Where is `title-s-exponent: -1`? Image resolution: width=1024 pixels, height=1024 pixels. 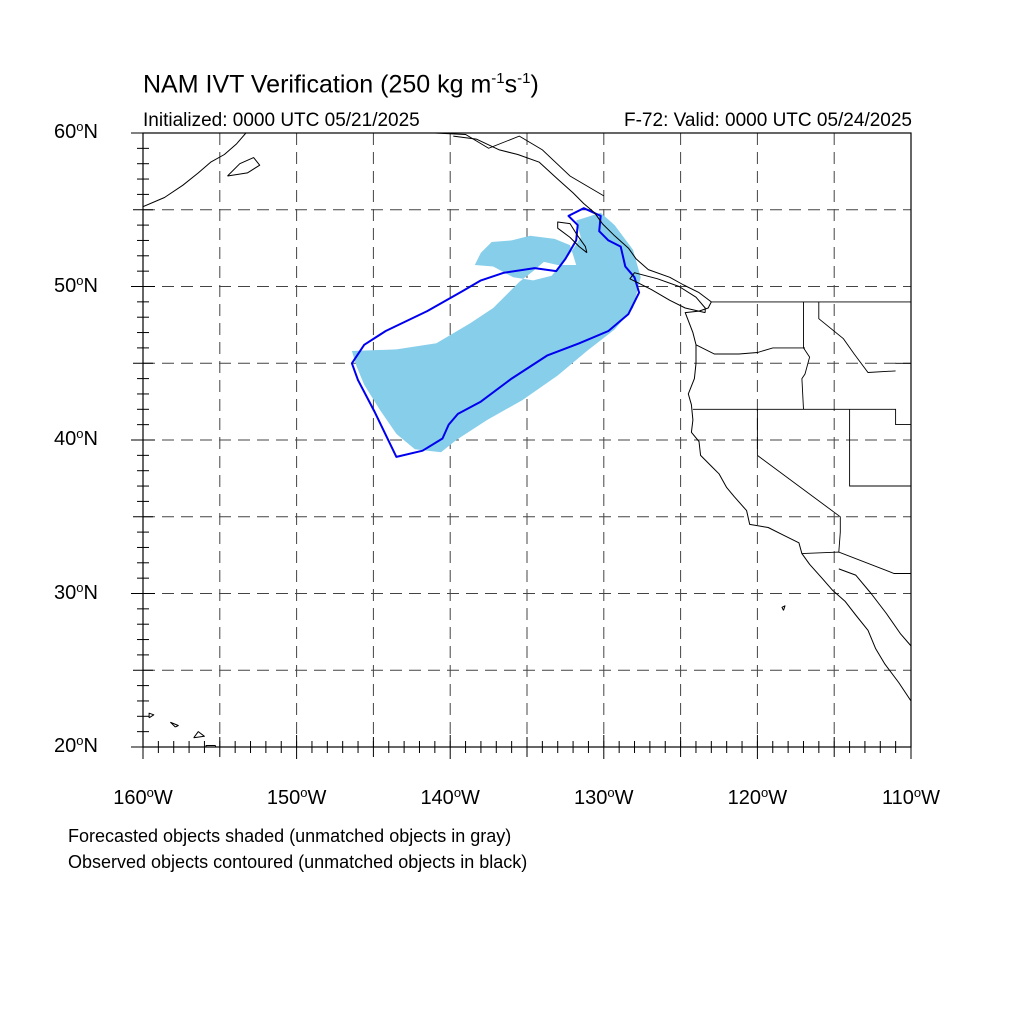 title-s-exponent: -1 is located at coordinates (524, 78).